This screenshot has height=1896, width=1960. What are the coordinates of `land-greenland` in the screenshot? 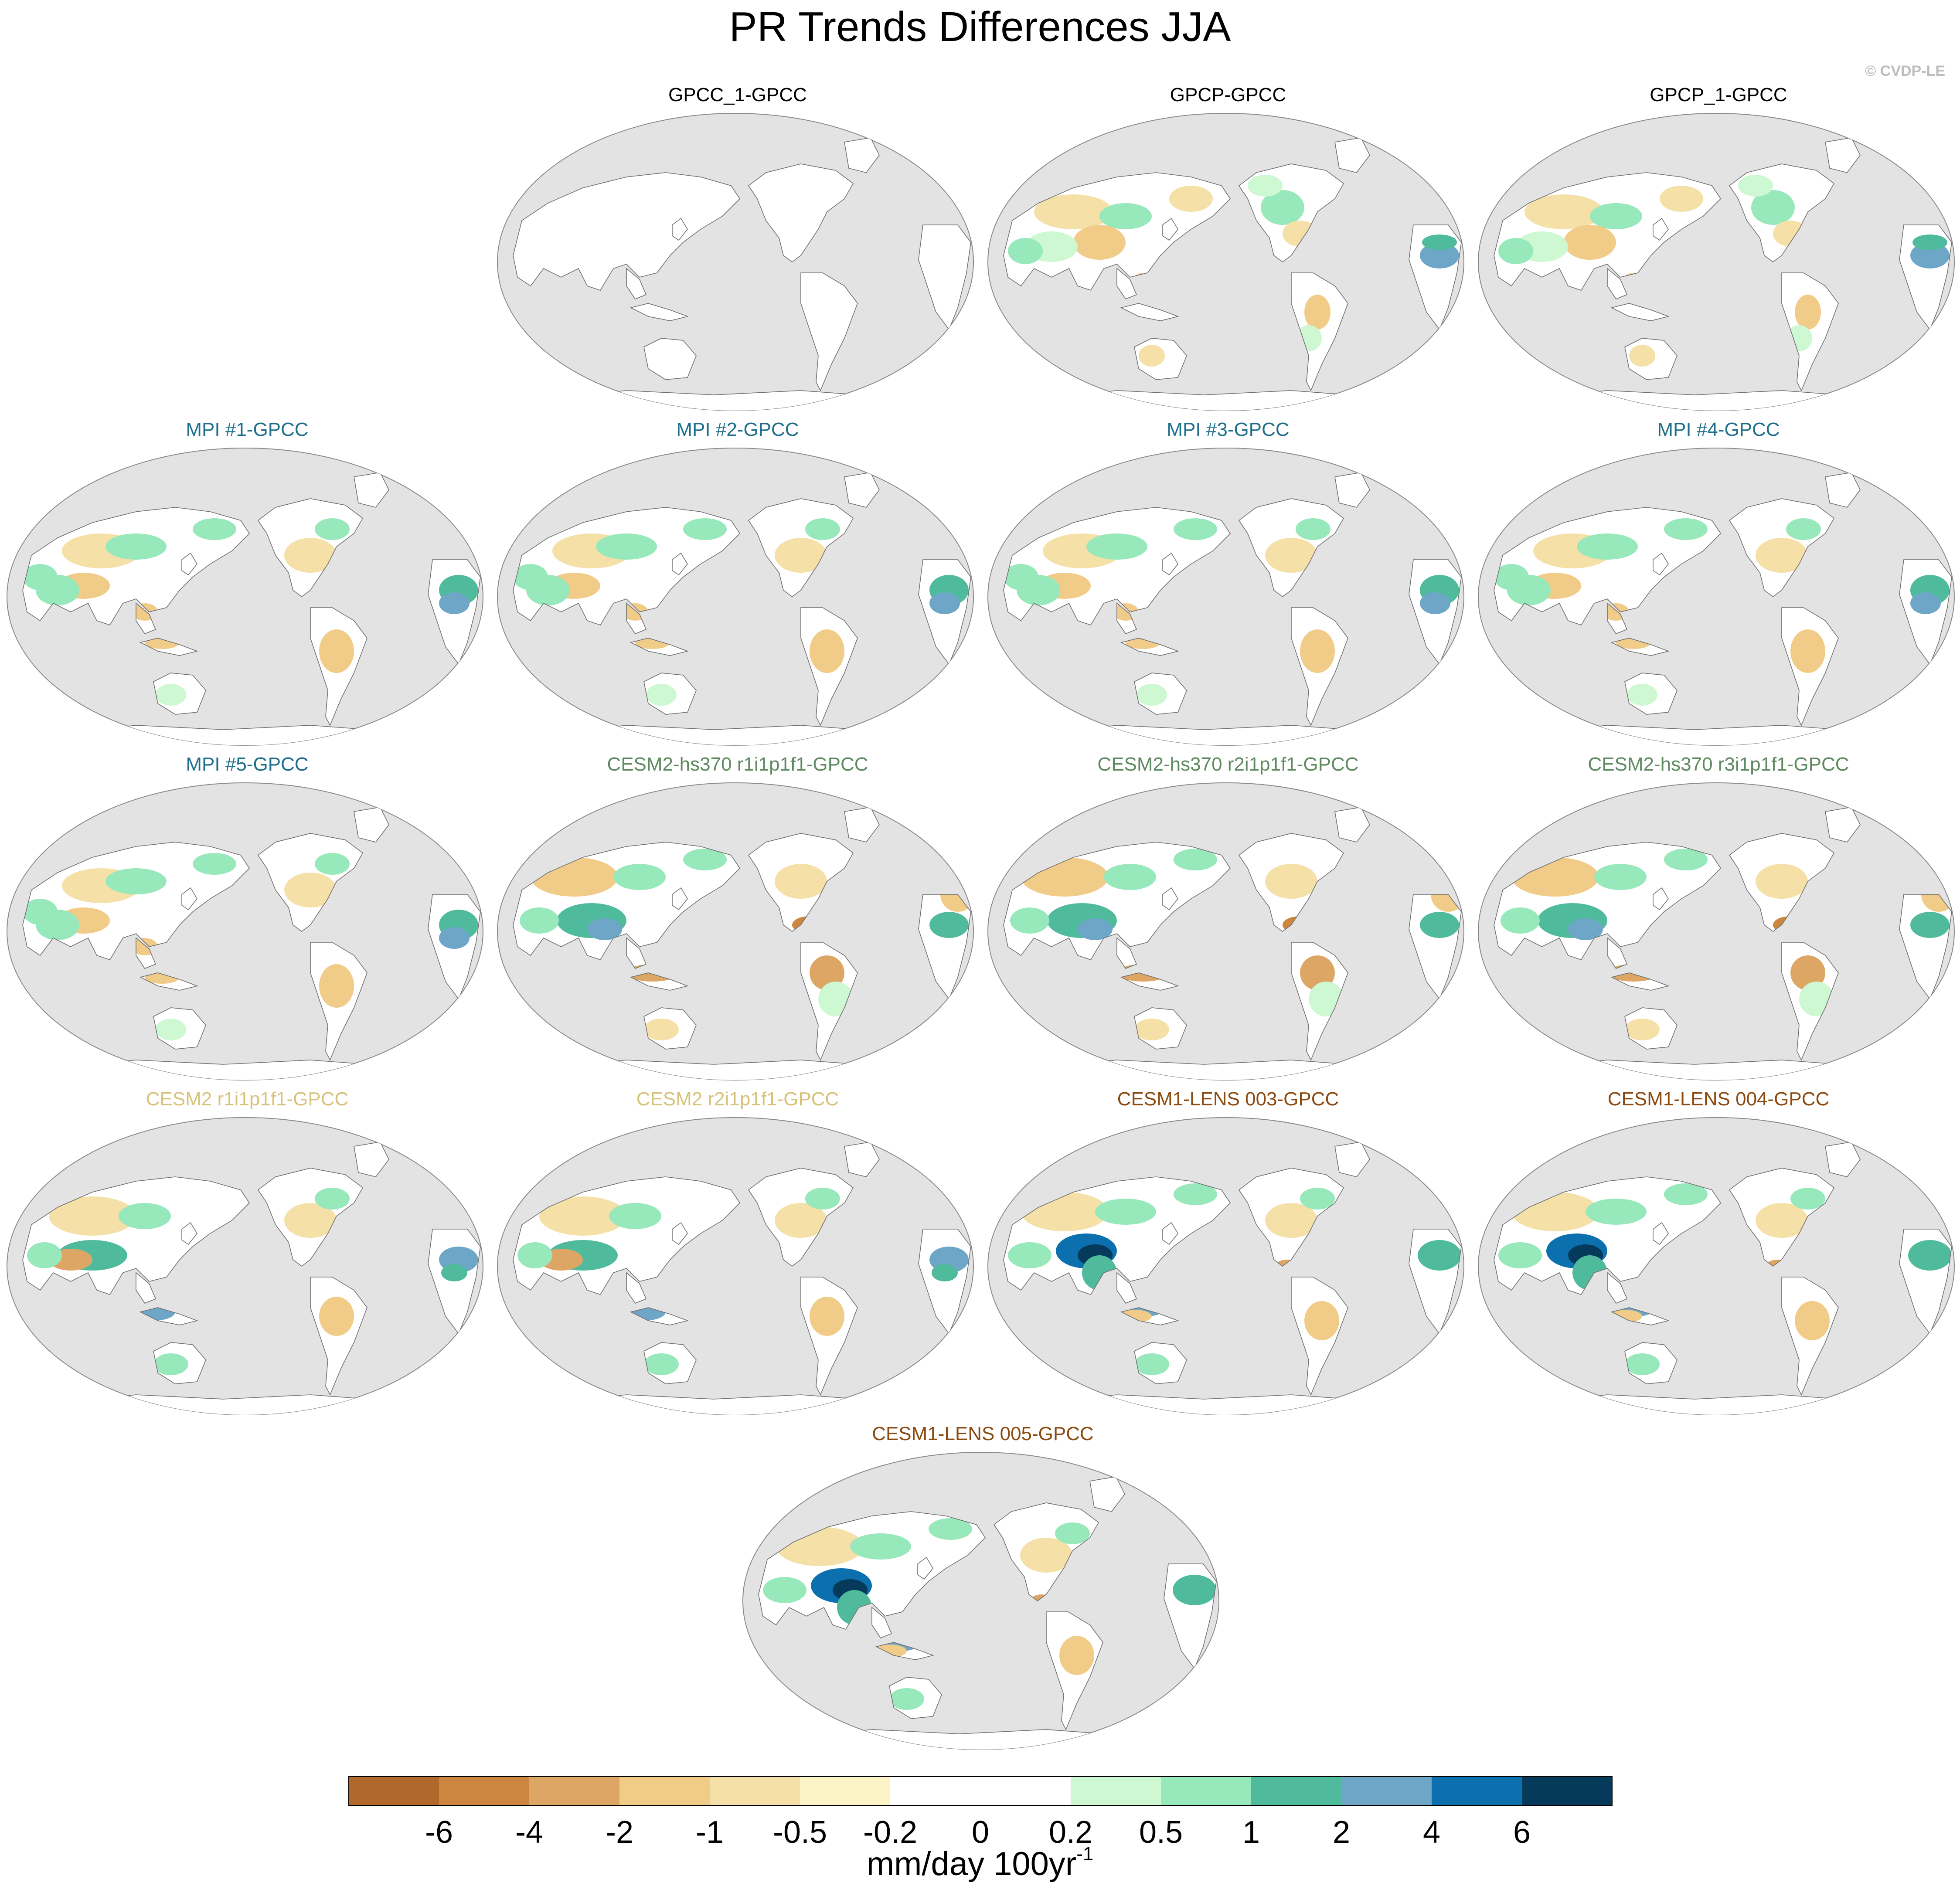 It's located at (861, 1159).